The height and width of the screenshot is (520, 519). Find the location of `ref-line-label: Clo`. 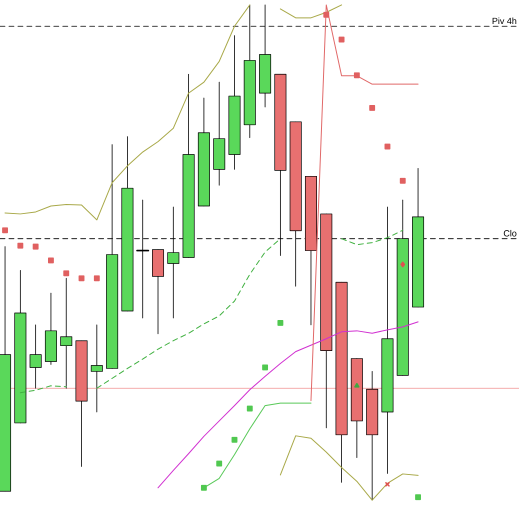

ref-line-label: Clo is located at coordinates (510, 233).